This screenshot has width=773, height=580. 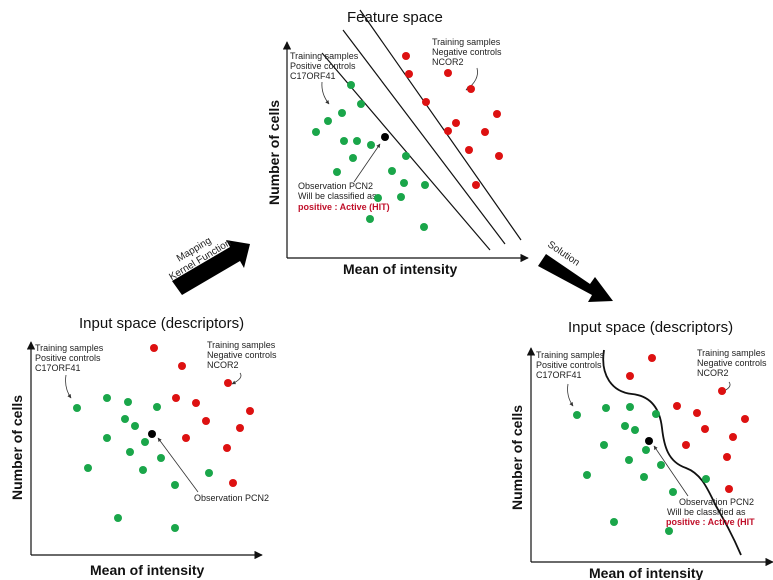 What do you see at coordinates (236, 378) in the screenshot?
I see `left-negative-pointer` at bounding box center [236, 378].